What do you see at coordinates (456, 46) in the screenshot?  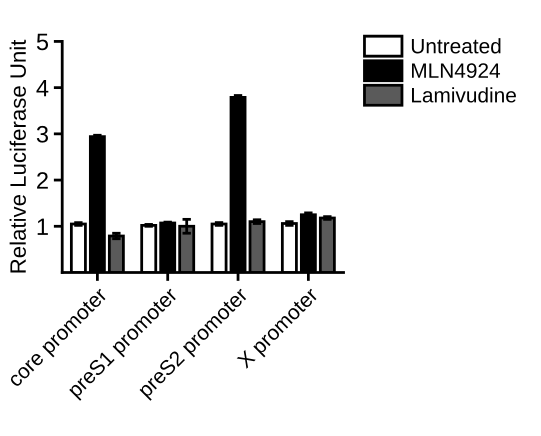 I see `legend-label: Untreated` at bounding box center [456, 46].